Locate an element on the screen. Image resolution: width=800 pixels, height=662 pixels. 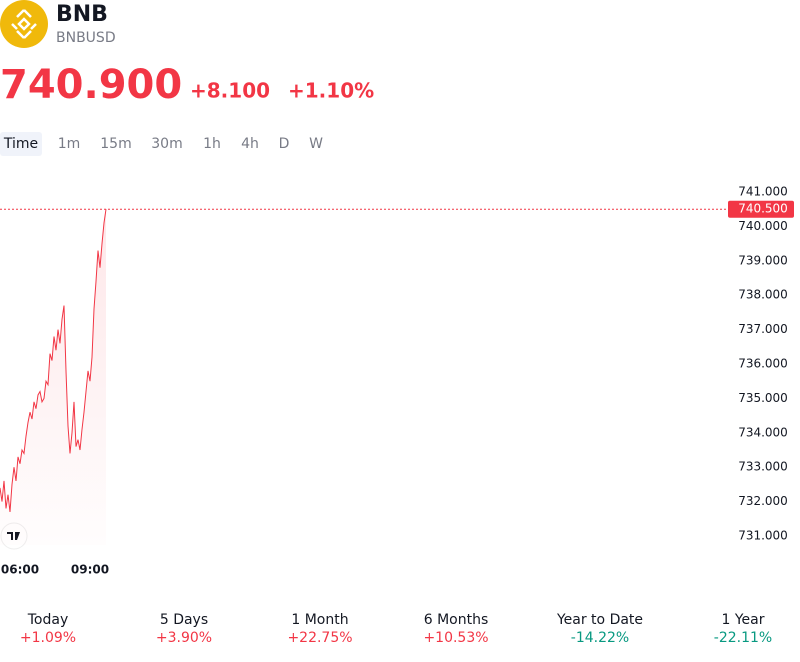
y-tick-label: 732.000 is located at coordinates (763, 501).